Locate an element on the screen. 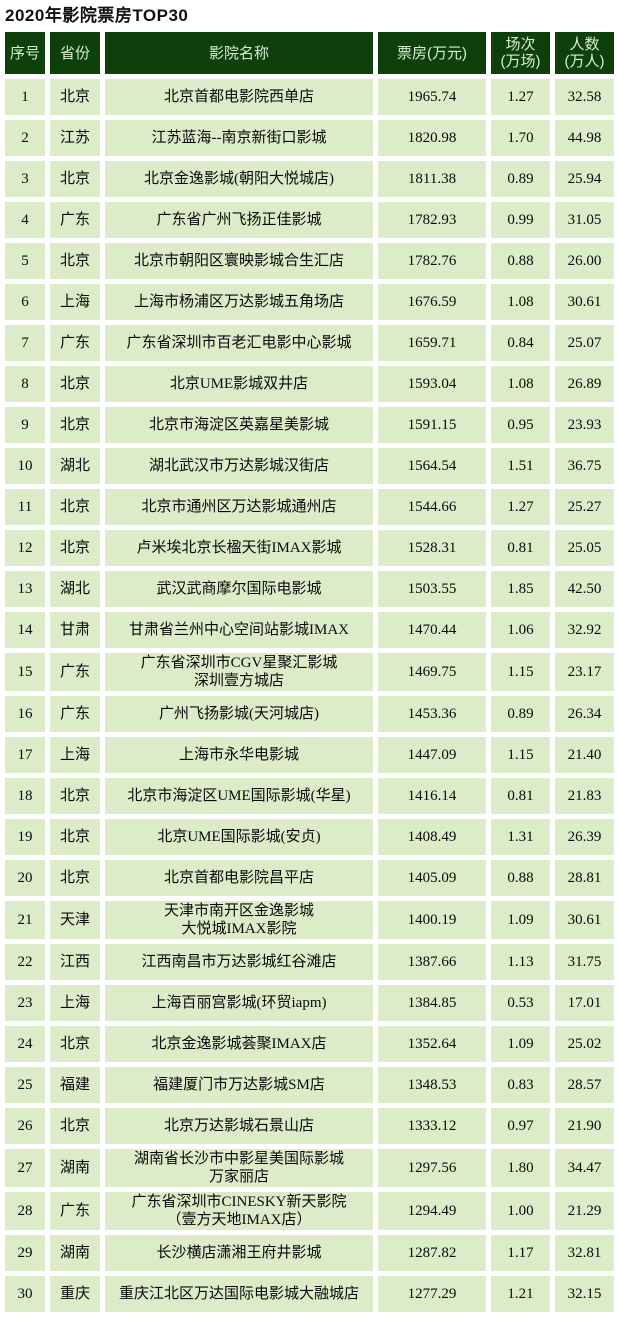 The image size is (619, 1317). table-row: 3 北京 北京金逸影城(朝阳大悦城店) 1811.38 0.89 25.94 is located at coordinates (309, 179).